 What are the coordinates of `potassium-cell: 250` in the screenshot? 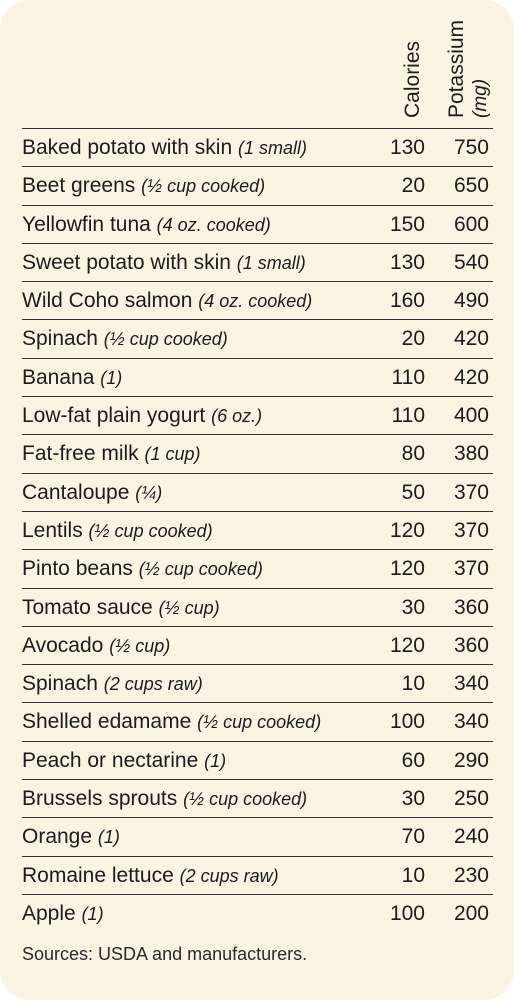 It's located at (471, 799).